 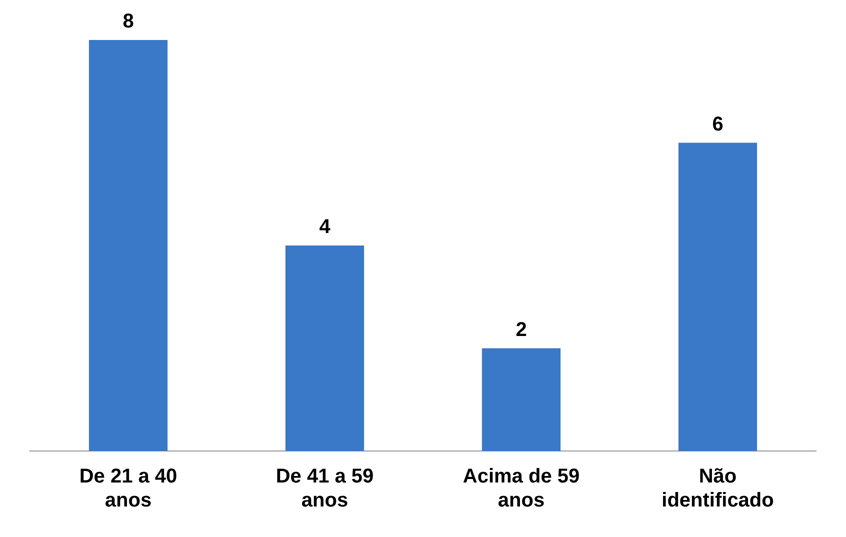 I want to click on data-label: 2, so click(x=521, y=329).